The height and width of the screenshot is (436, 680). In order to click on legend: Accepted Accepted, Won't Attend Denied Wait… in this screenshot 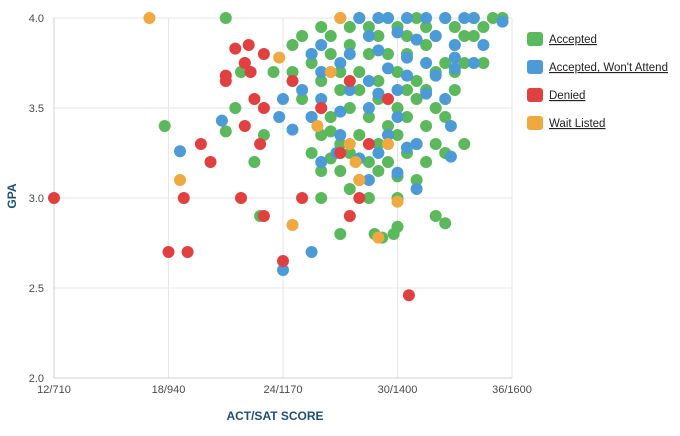, I will do `click(597, 81)`.